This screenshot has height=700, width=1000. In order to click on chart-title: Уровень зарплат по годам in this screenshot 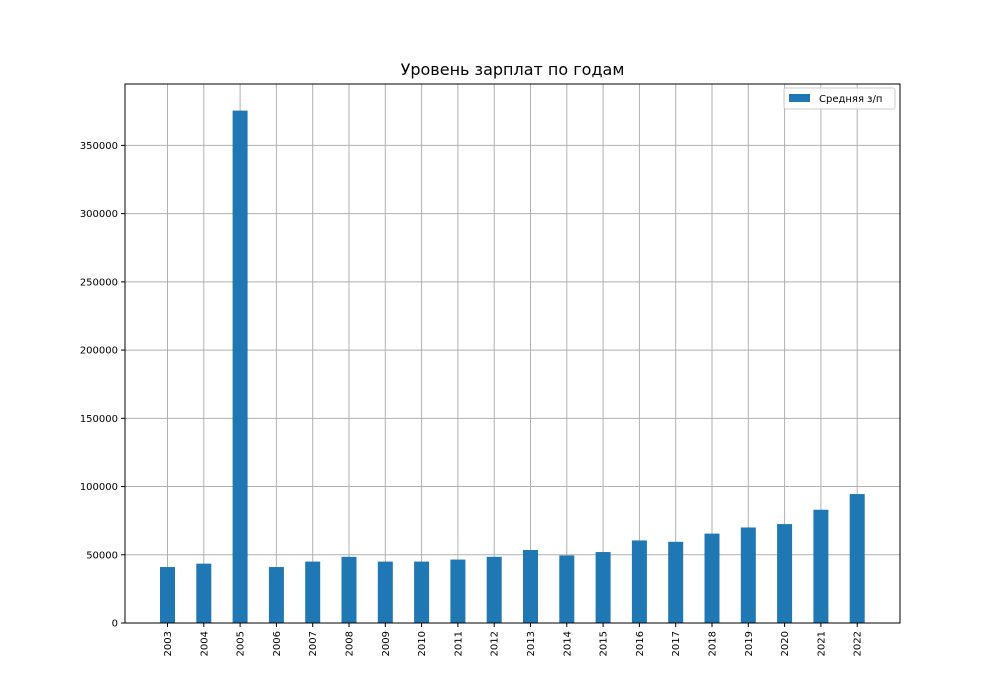, I will do `click(513, 69)`.